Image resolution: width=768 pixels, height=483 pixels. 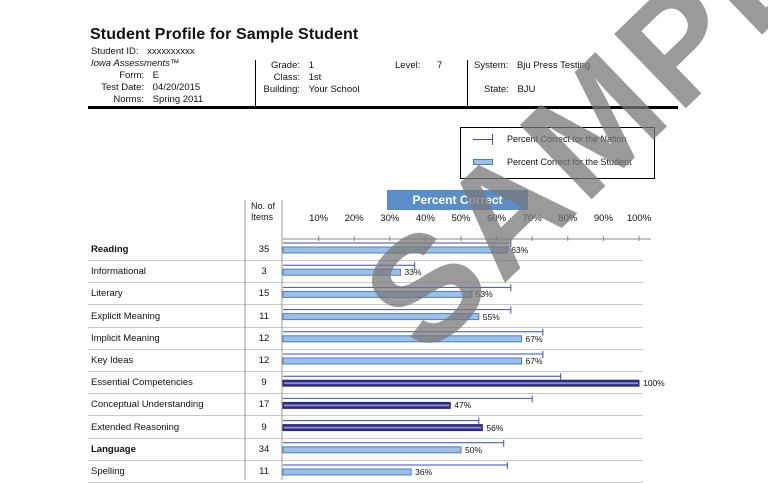 I want to click on row-item-count: 9, so click(x=264, y=427).